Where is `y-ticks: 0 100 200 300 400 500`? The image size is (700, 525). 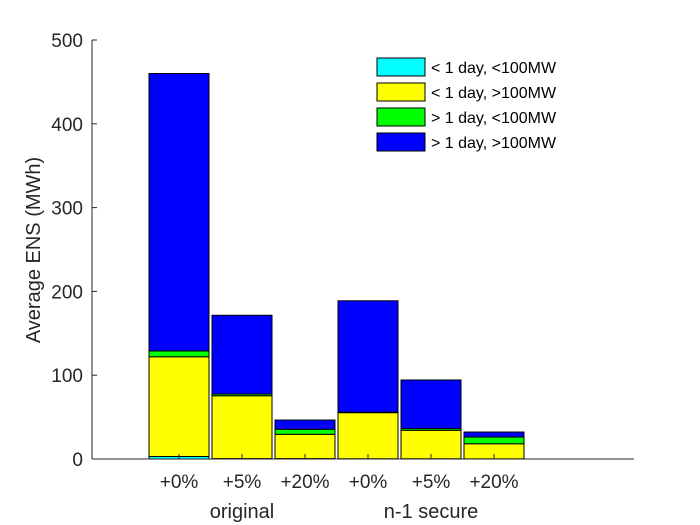 y-ticks: 0 100 200 300 400 500 is located at coordinates (74, 251).